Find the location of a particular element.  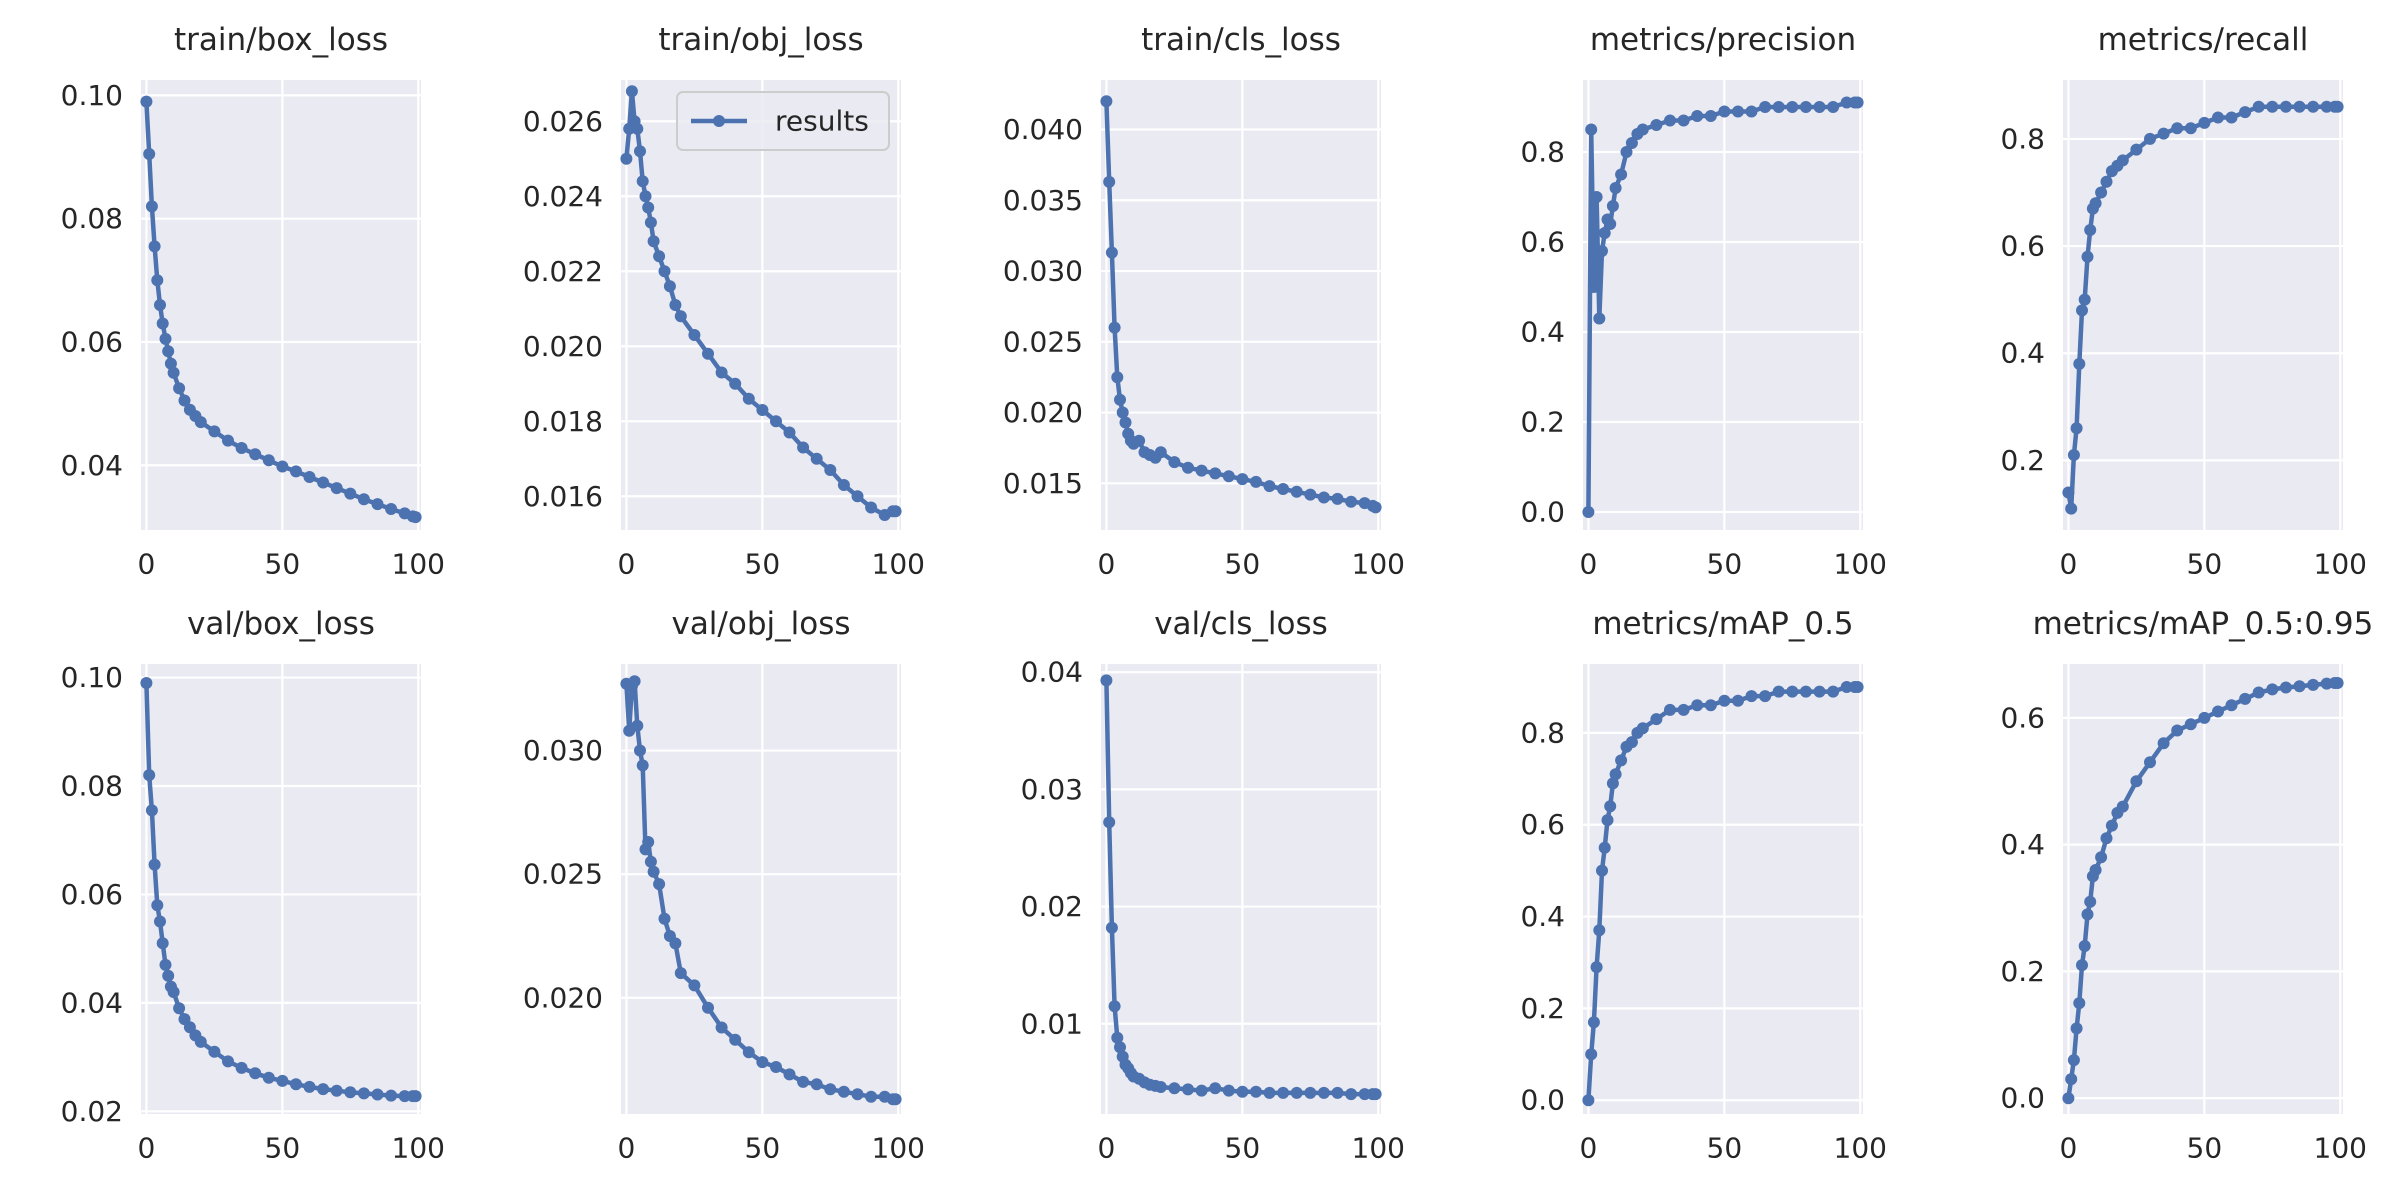

y-tick-label: 0.08 is located at coordinates (92, 218).